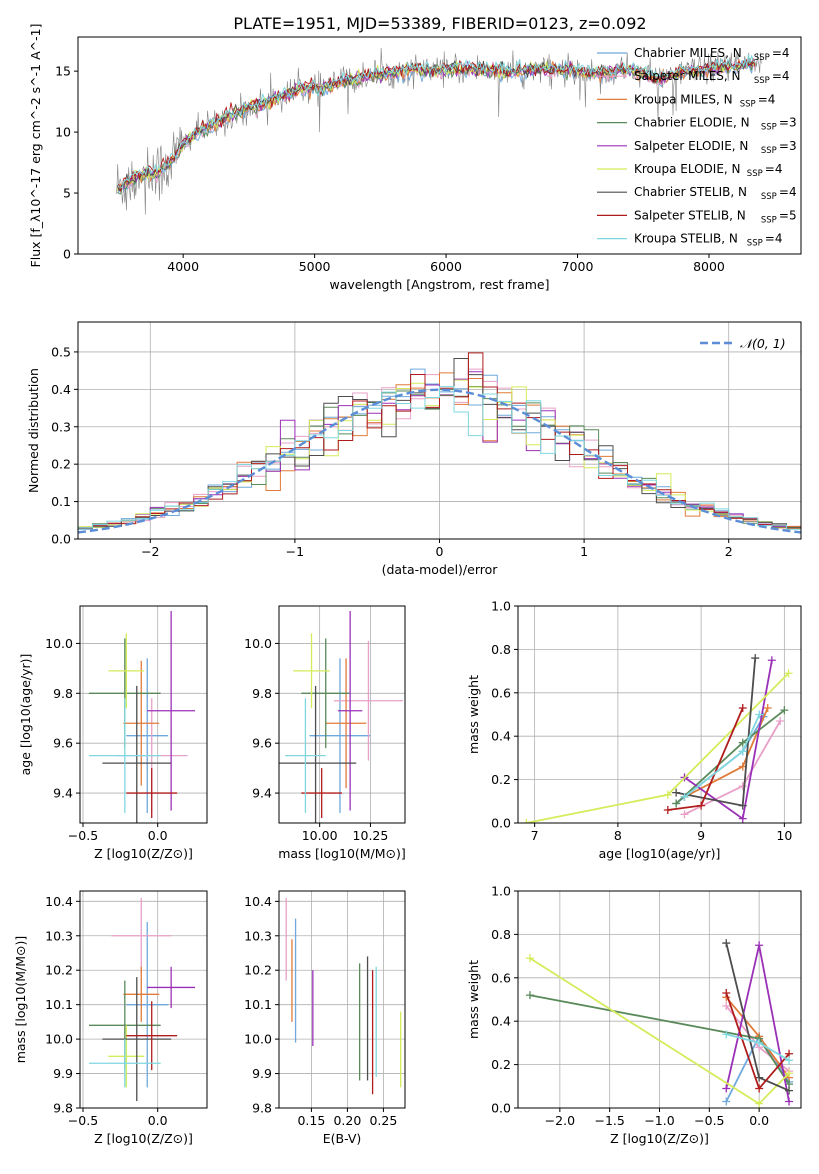 The image size is (819, 1174). Describe the element at coordinates (63, 132) in the screenshot. I see `y-tick-label: 10` at that location.